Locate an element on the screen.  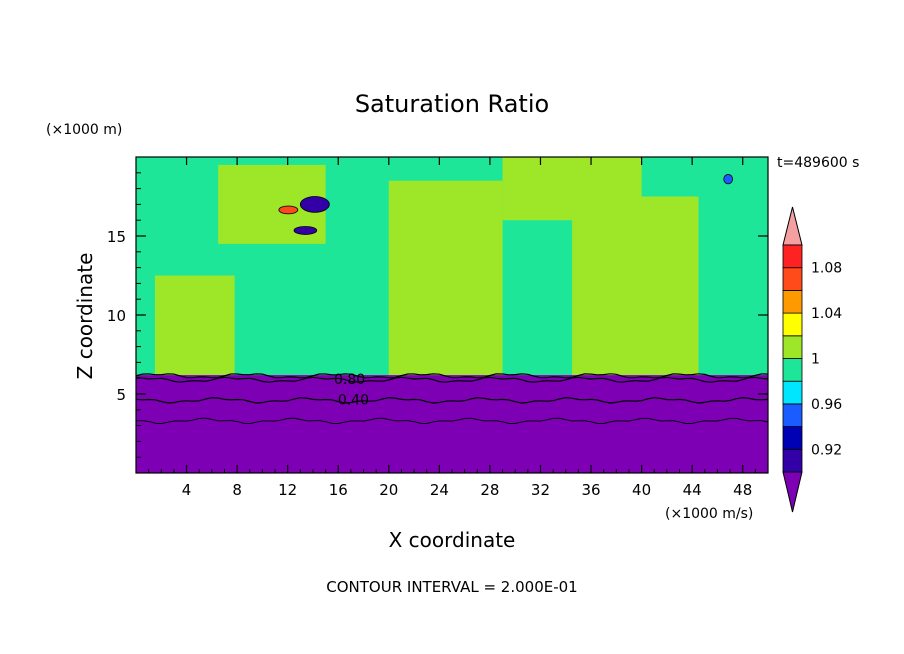
x-tick-label-6: 28 is located at coordinates (489, 490).